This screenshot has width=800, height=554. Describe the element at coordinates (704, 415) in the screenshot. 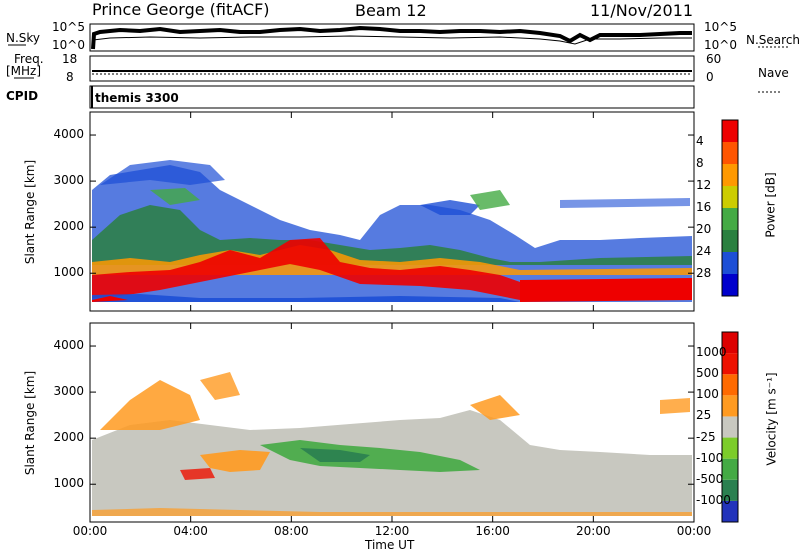

I see `velocity-colorbar-tick: 25` at that location.